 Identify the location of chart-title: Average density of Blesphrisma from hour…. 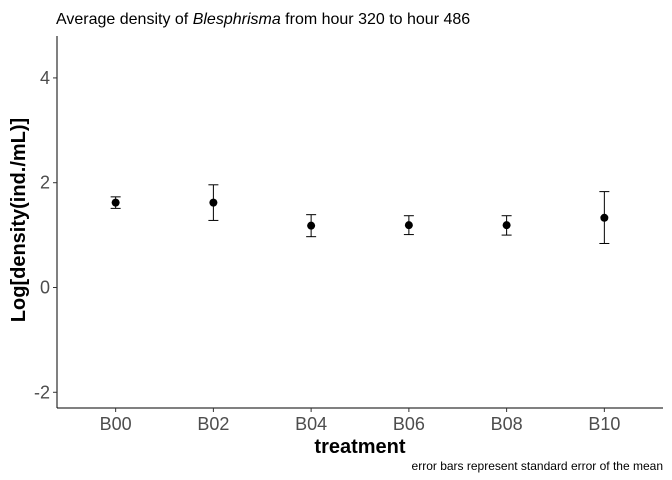
(263, 19).